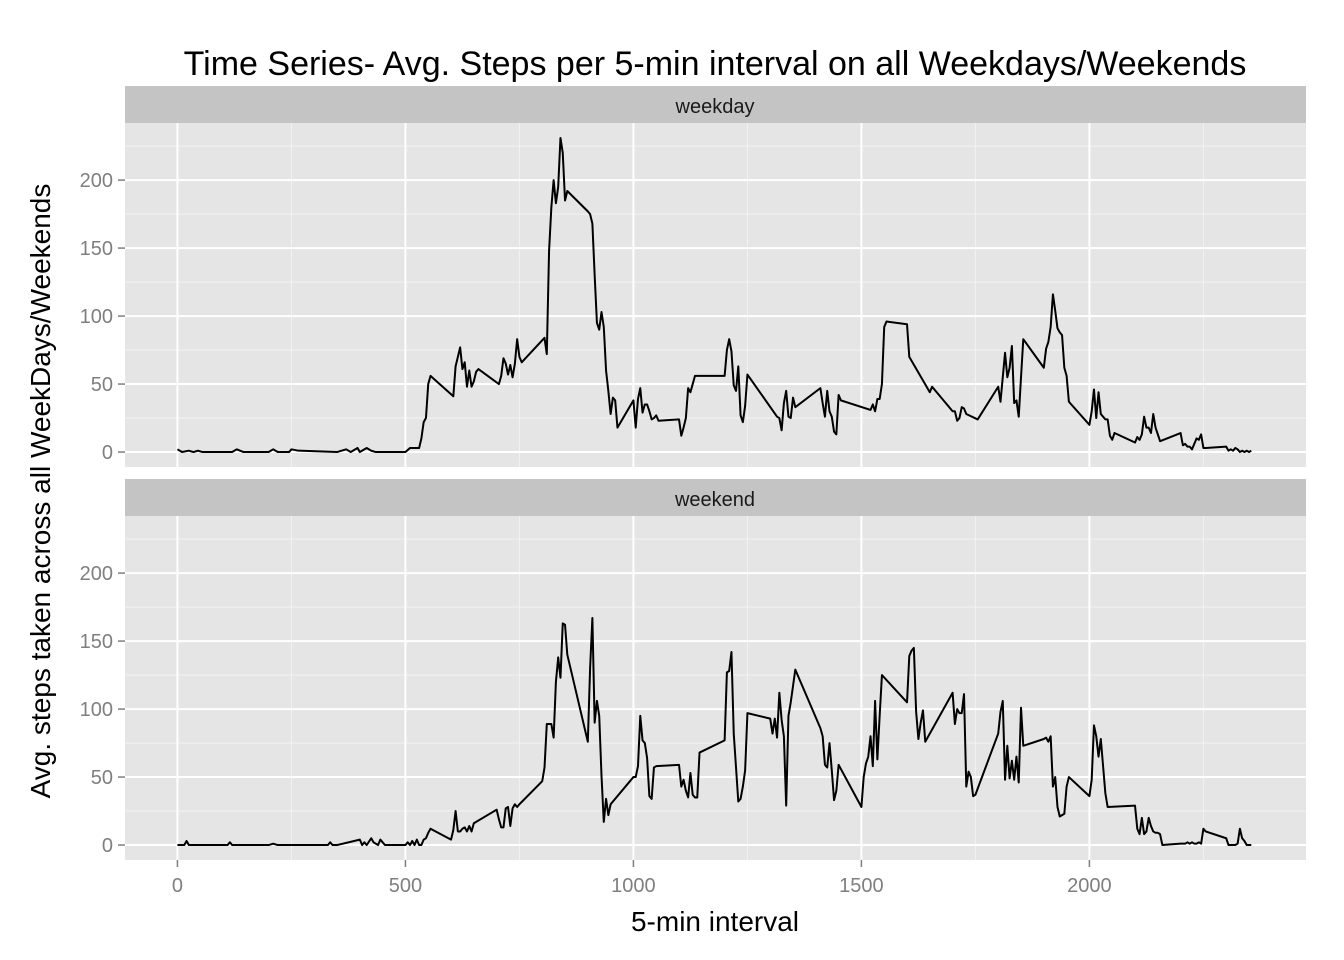 This screenshot has height=960, width=1344. Describe the element at coordinates (715, 921) in the screenshot. I see `x-axis-title: 5-min interval` at that location.